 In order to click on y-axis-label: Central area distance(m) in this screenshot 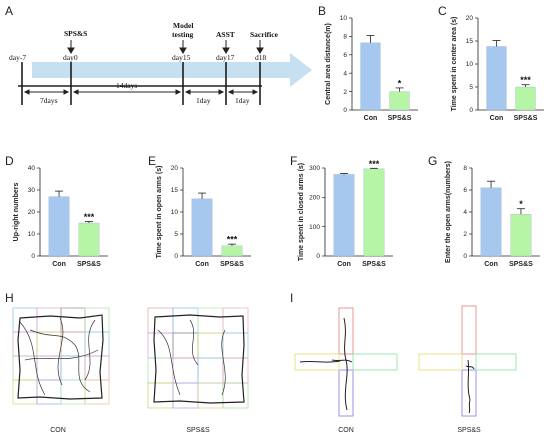, I will do `click(328, 64)`.